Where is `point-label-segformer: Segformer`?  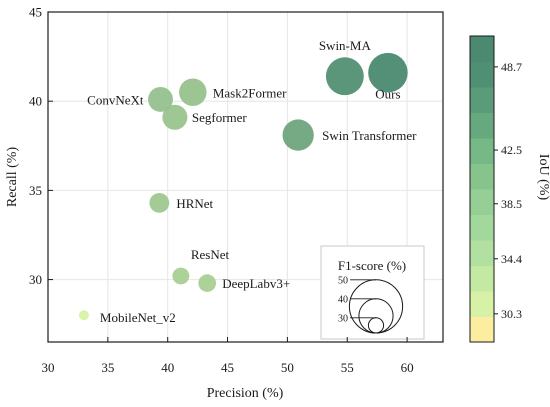 point-label-segformer: Segformer is located at coordinates (220, 117).